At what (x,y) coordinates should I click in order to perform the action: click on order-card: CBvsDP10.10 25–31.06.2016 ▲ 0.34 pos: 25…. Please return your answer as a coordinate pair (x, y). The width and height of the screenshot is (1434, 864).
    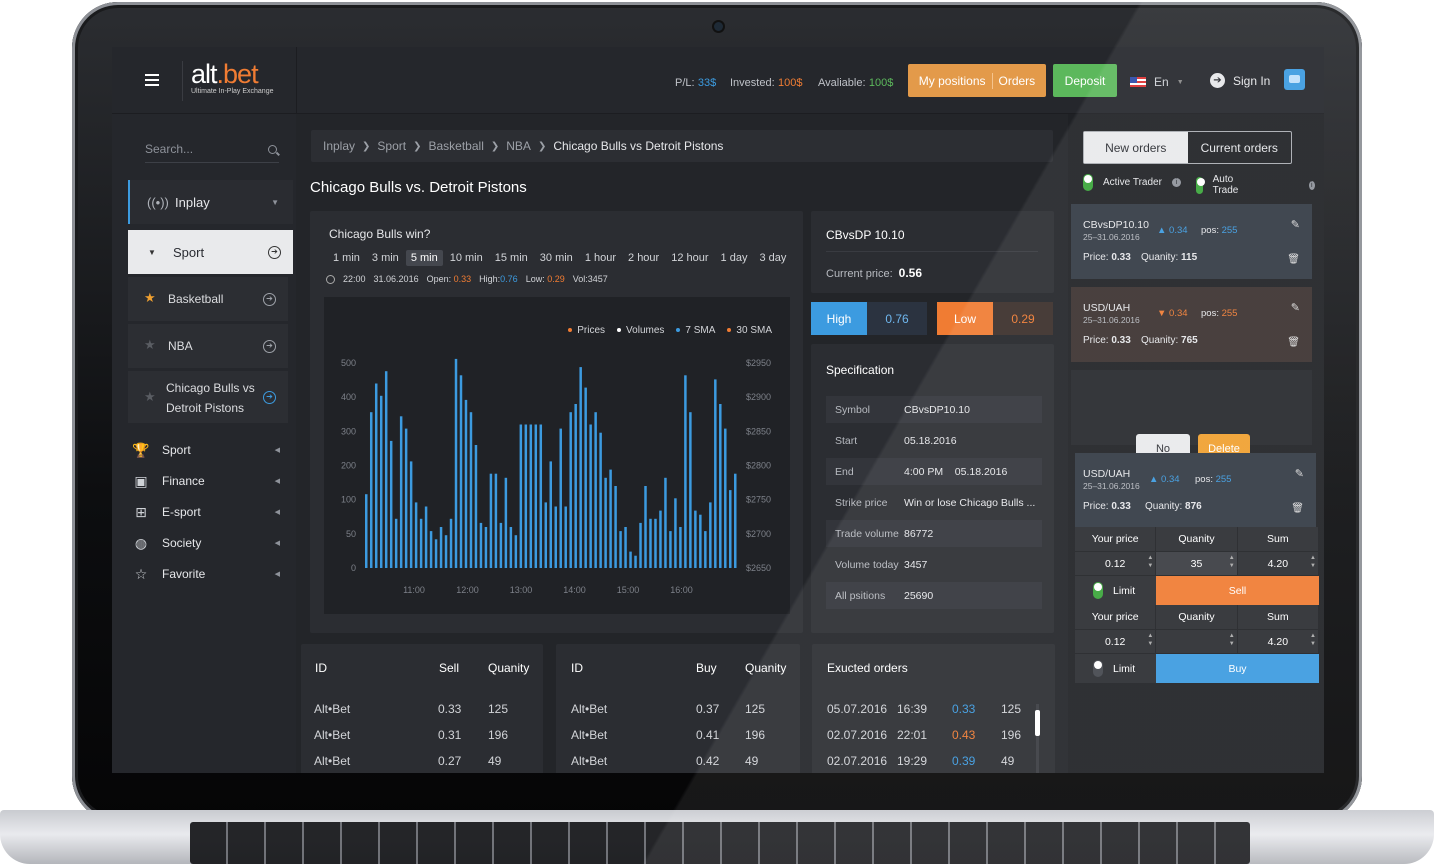
    Looking at the image, I should click on (1191, 241).